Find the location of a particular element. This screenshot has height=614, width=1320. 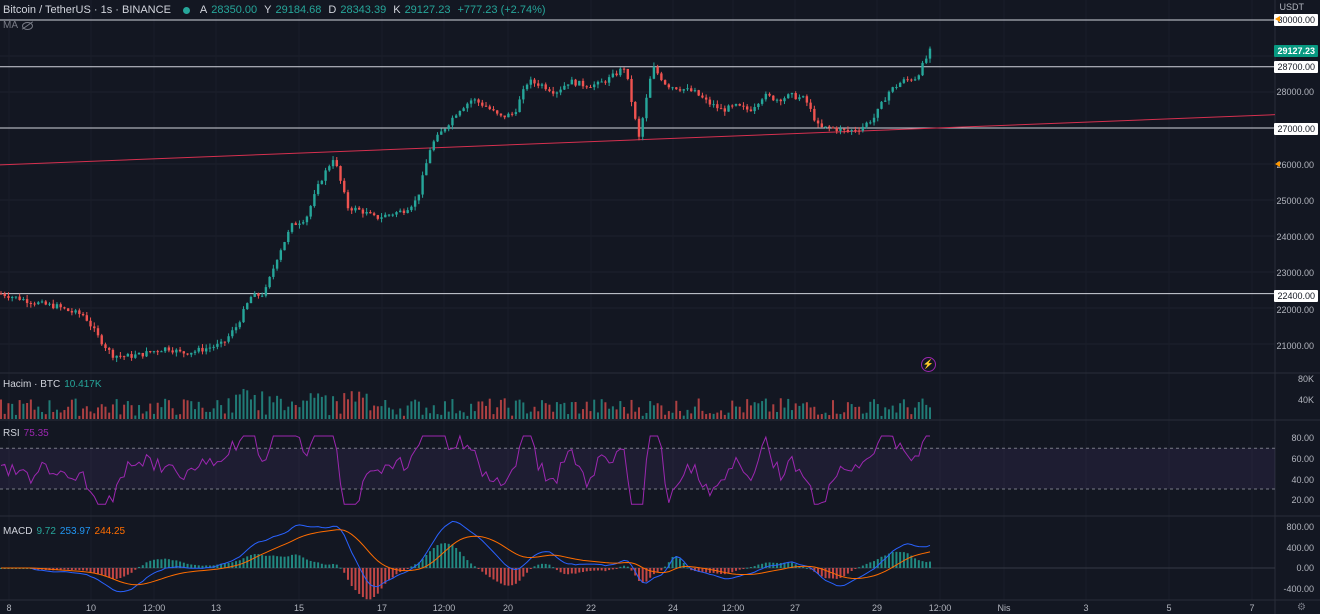

macd-tick: -400.00 is located at coordinates (1298, 589).